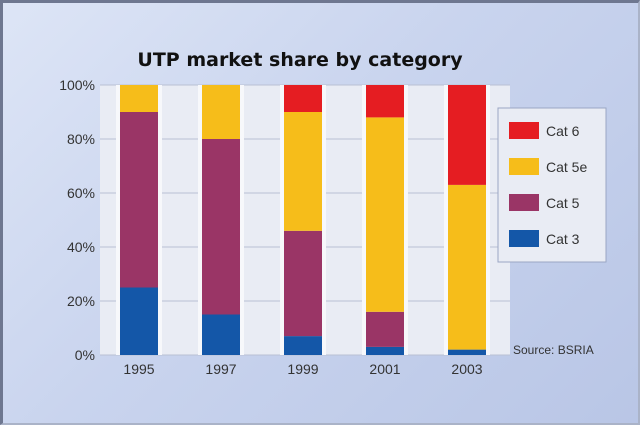  I want to click on source-note: Source: BSRIA, so click(553, 350).